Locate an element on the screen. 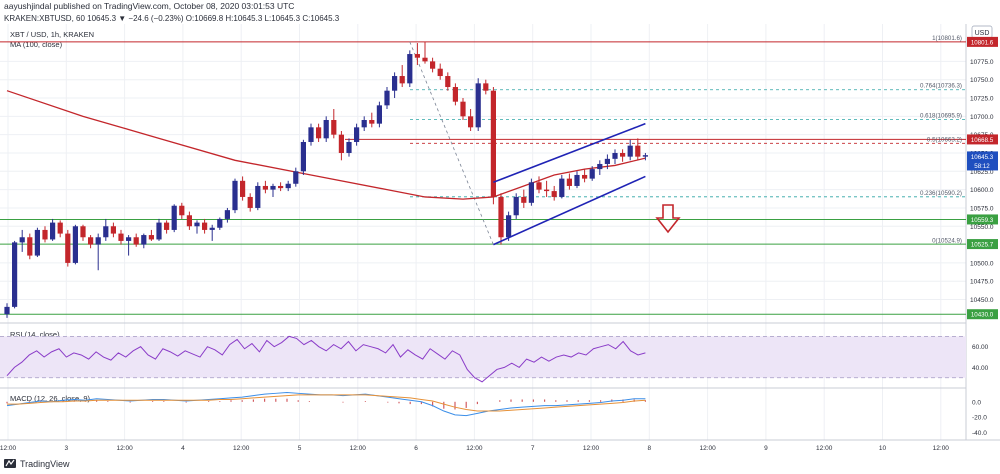 This screenshot has height=474, width=1000. rsi-legend: RSI (14, close) is located at coordinates (35, 334).